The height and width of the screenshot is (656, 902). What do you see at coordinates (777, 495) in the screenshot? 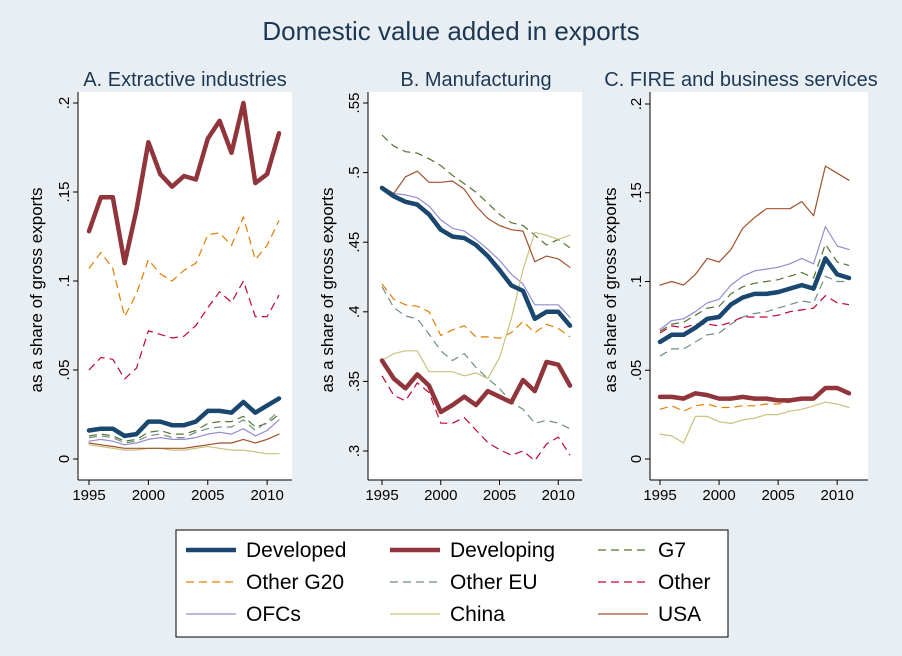
I see `panel-c-xtick-label: 2005` at bounding box center [777, 495].